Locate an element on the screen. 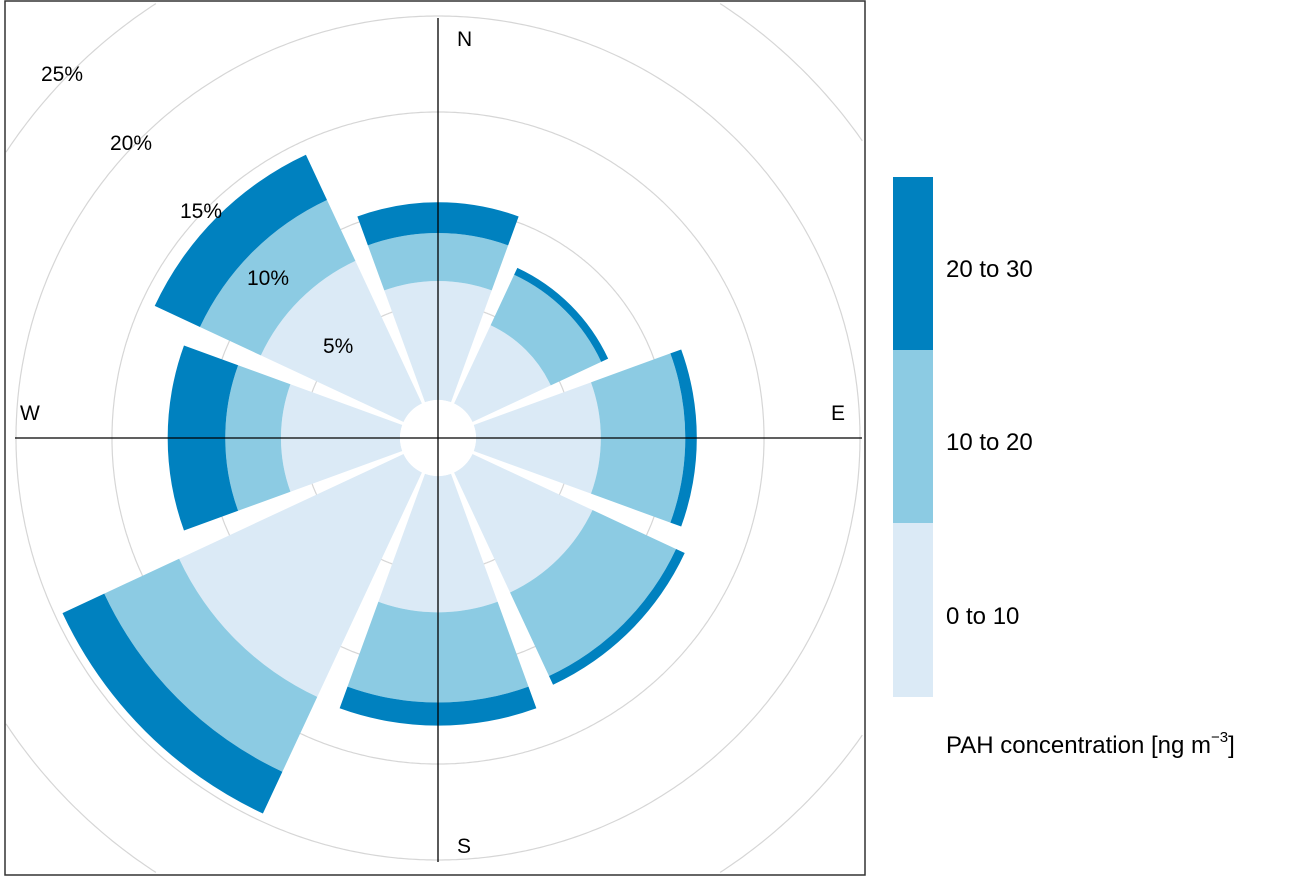  legend-label-10-20: 10 to 20 is located at coordinates (989, 442).